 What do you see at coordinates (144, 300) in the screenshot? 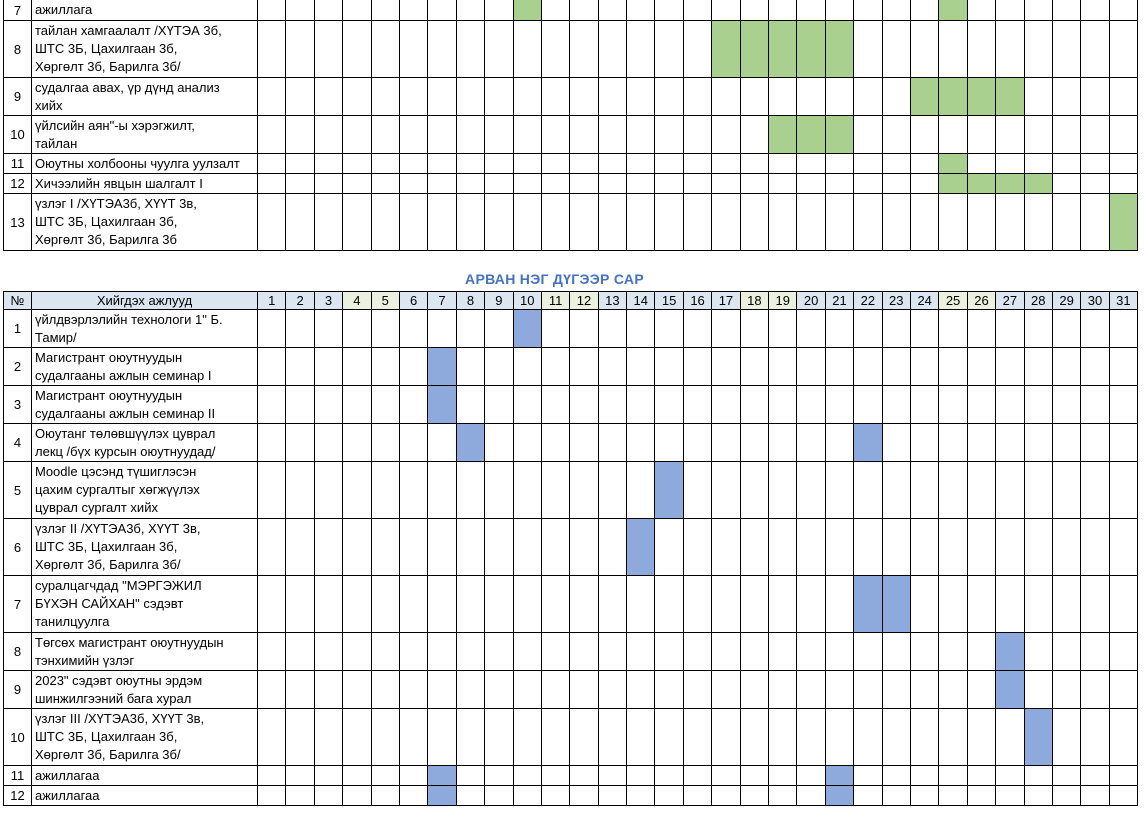
I see `header-task: Хийгдэх ажлууд` at bounding box center [144, 300].